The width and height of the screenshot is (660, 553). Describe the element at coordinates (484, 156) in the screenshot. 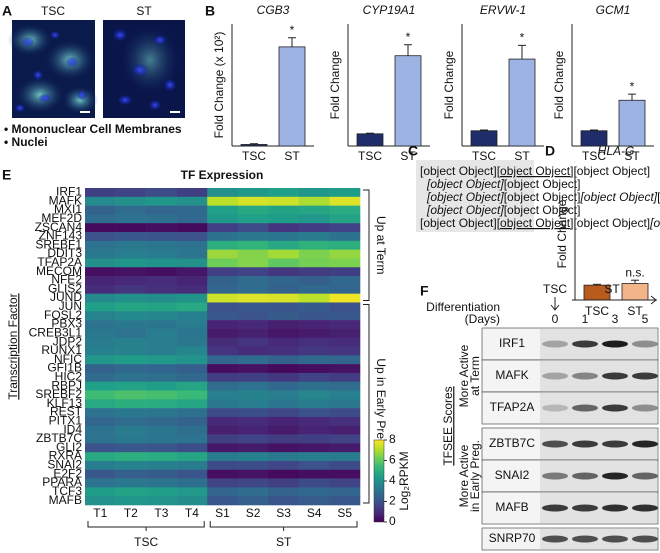

I see `x-tick-label: TSC` at that location.